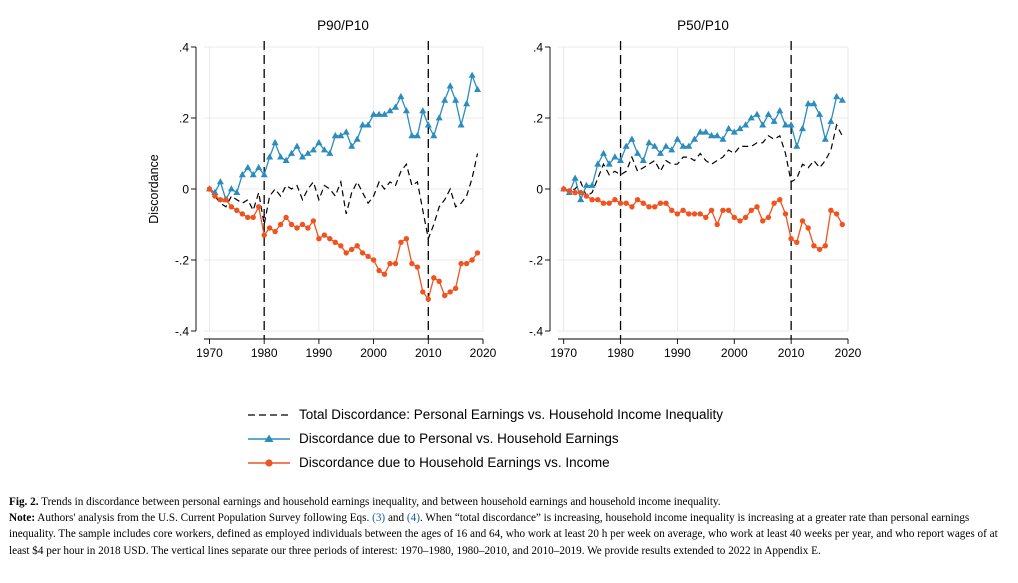  Describe the element at coordinates (319, 353) in the screenshot. I see `chart1-x-tick-label-2: 1990` at that location.